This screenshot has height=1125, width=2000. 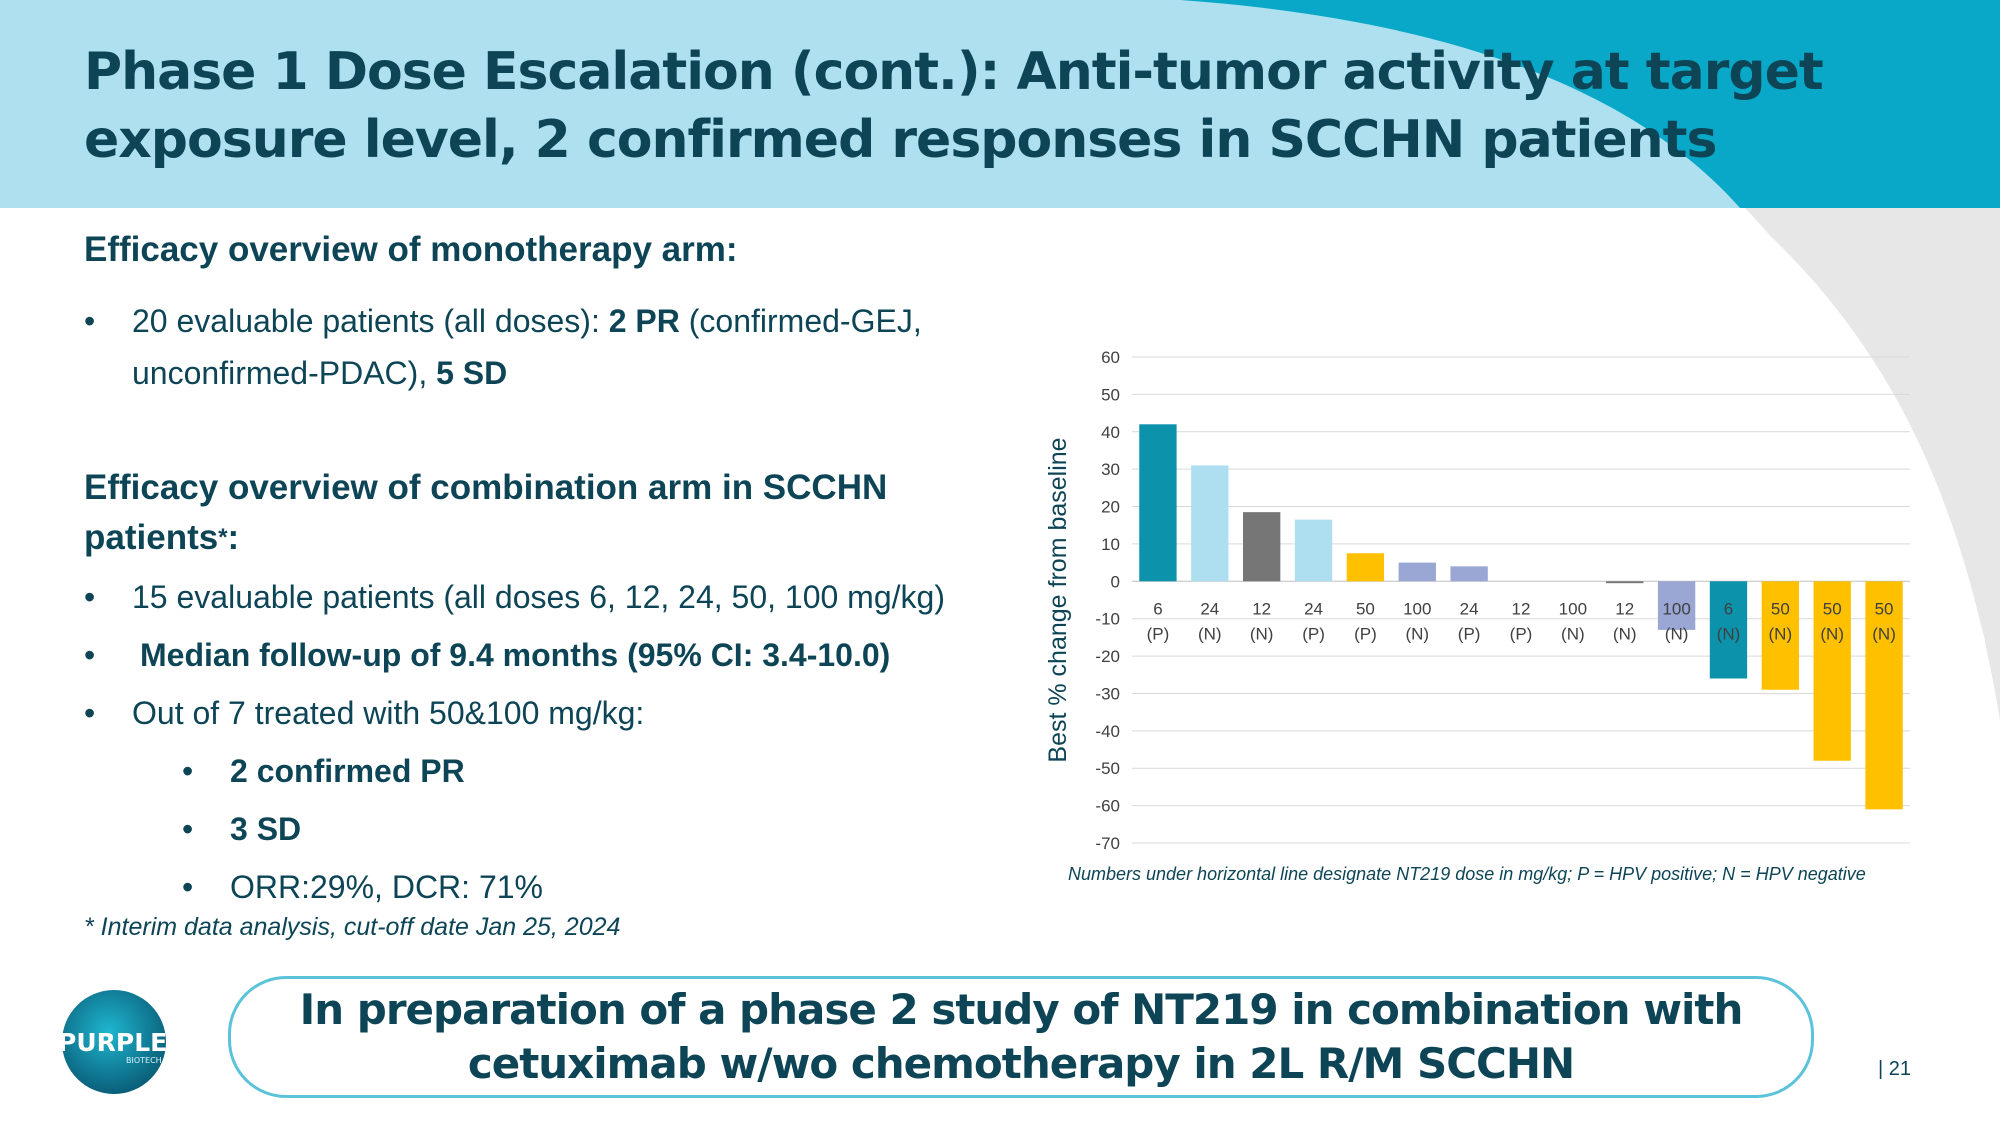 What do you see at coordinates (1107, 656) in the screenshot?
I see `y-tick-label: -20` at bounding box center [1107, 656].